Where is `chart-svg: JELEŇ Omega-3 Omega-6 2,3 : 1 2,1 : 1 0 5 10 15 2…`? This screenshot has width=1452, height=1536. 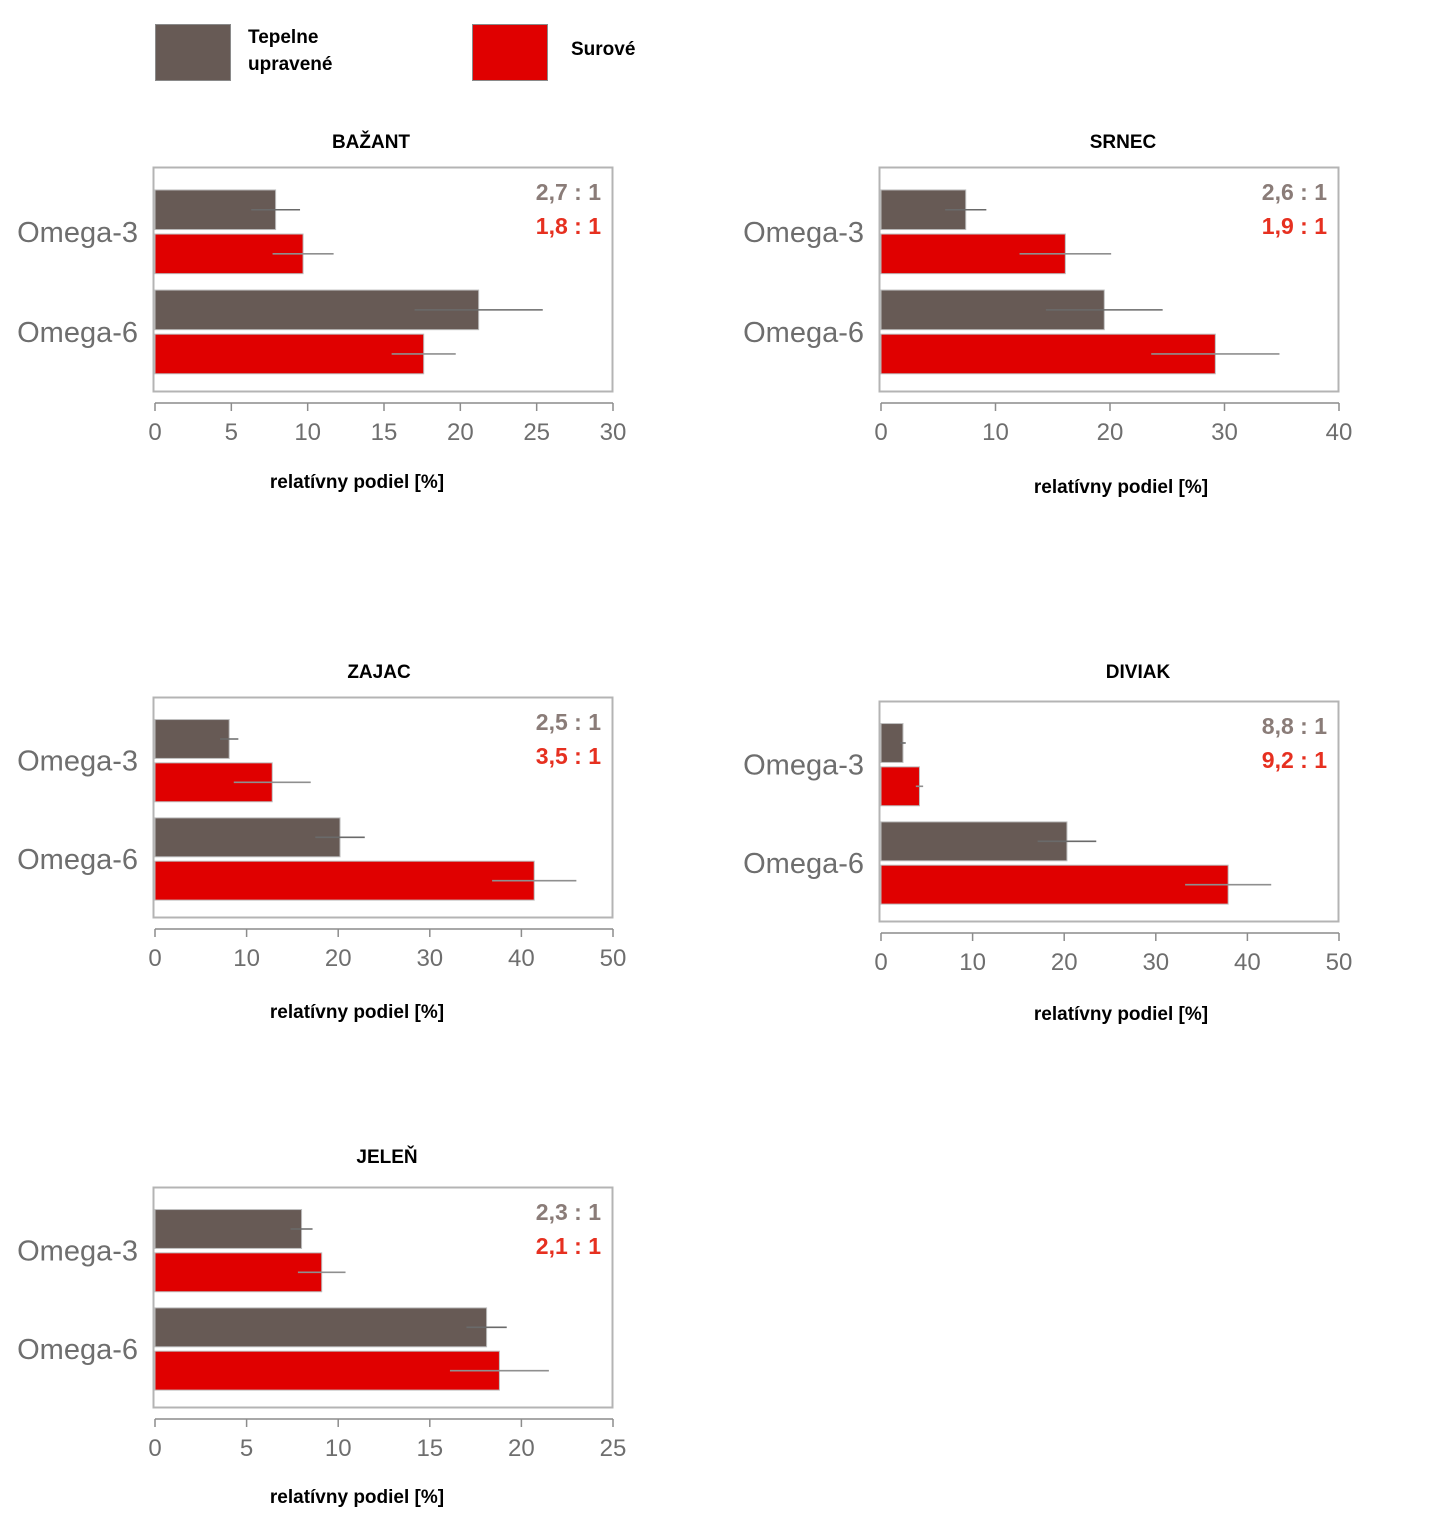 chart-svg: JELEŇ Omega-3 Omega-6 2,3 : 1 2,1 : 1 0 5 10 15 2… is located at coordinates (322, 1327).